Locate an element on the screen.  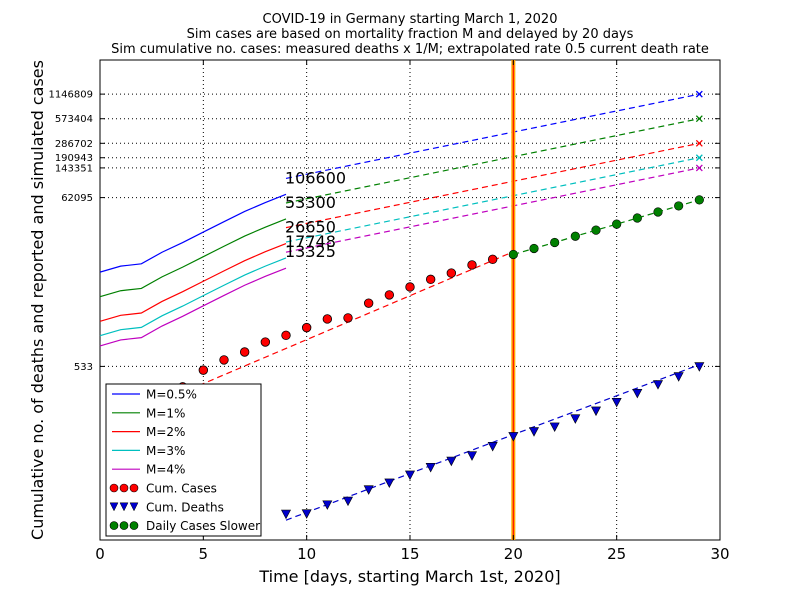
sim-end-label: 106600 is located at coordinates (315, 177).